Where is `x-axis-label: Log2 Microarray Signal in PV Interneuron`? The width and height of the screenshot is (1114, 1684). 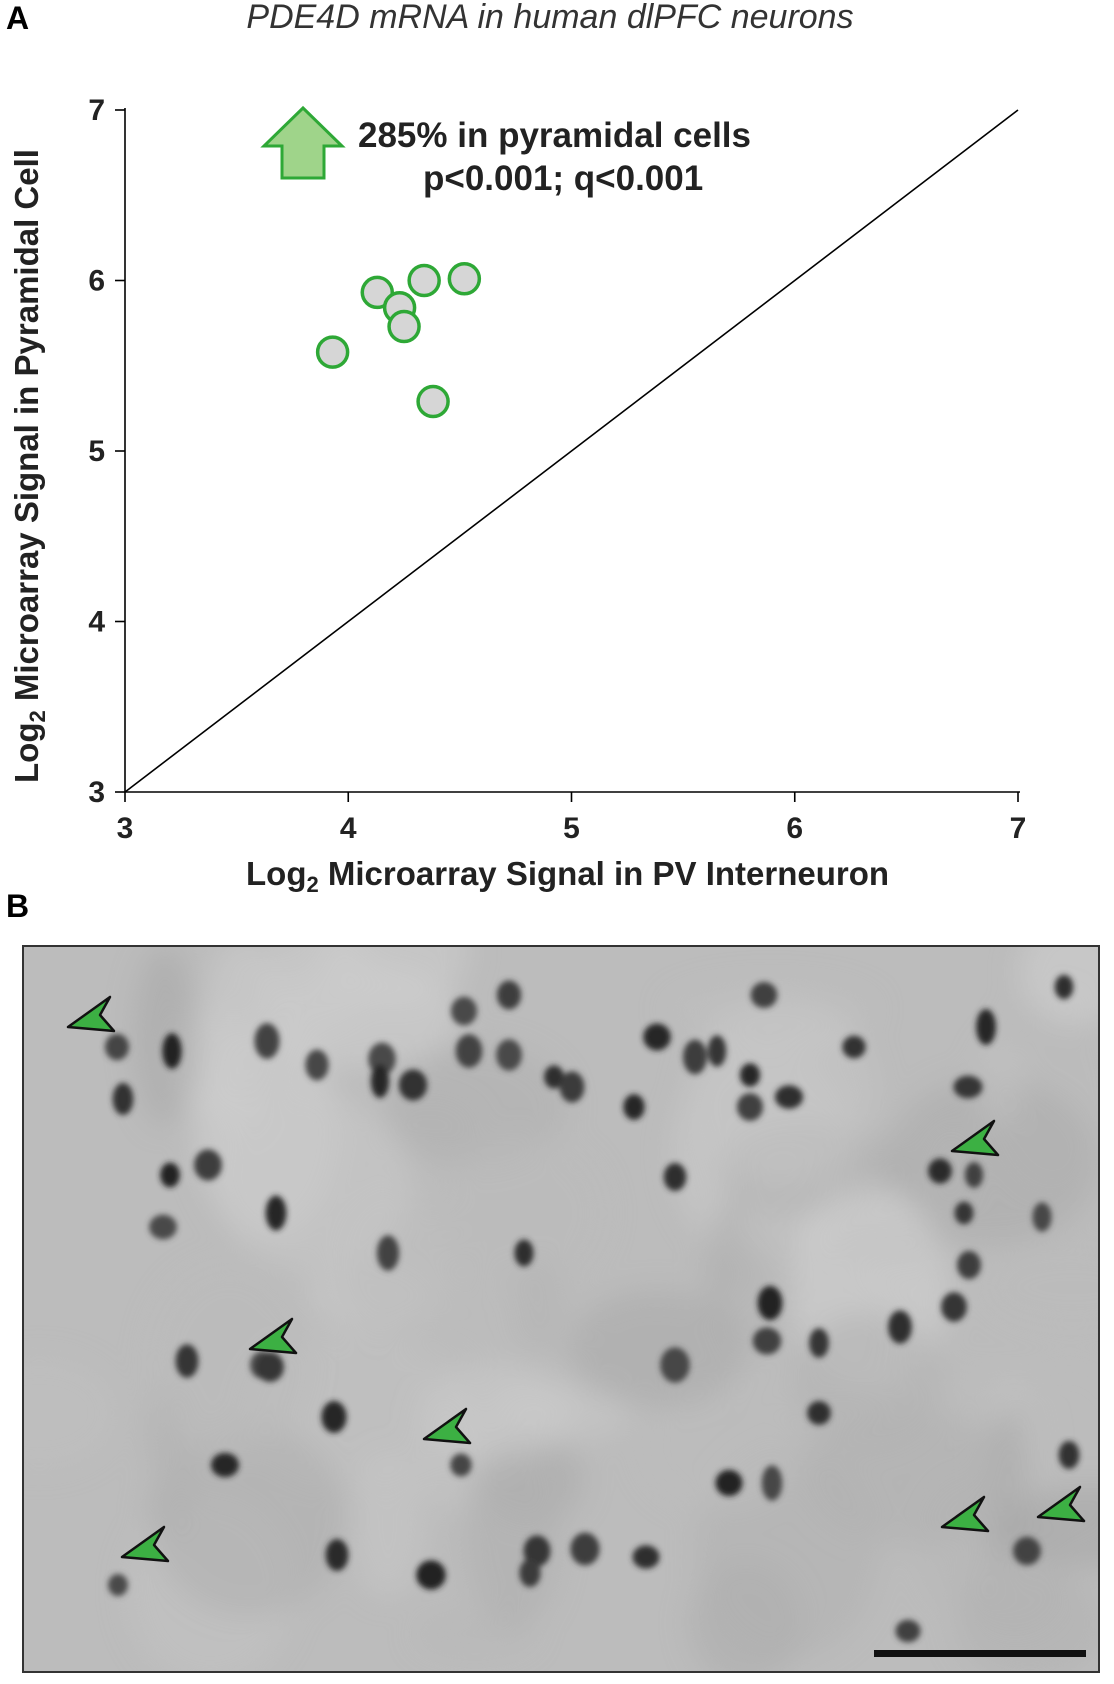
x-axis-label: Log2 Microarray Signal in PV Interneuron is located at coordinates (567, 876).